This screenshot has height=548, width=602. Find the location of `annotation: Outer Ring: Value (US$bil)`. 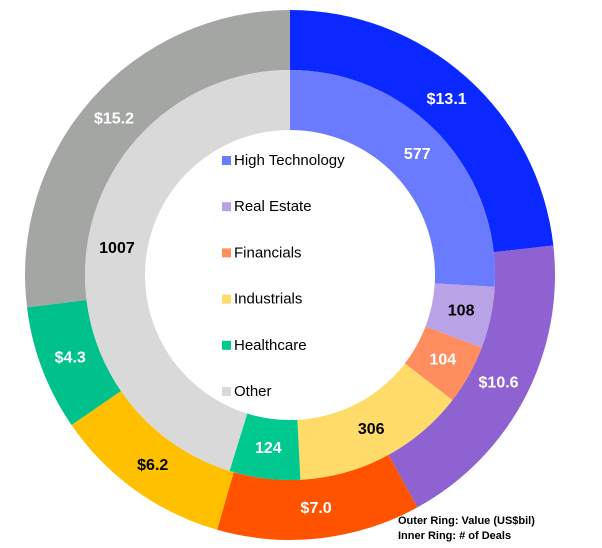

annotation: Outer Ring: Value (US$bil) is located at coordinates (466, 521).